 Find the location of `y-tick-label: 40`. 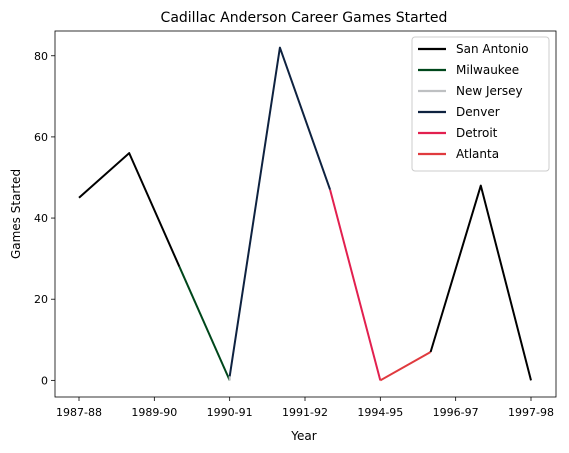

y-tick-label: 40 is located at coordinates (41, 218).